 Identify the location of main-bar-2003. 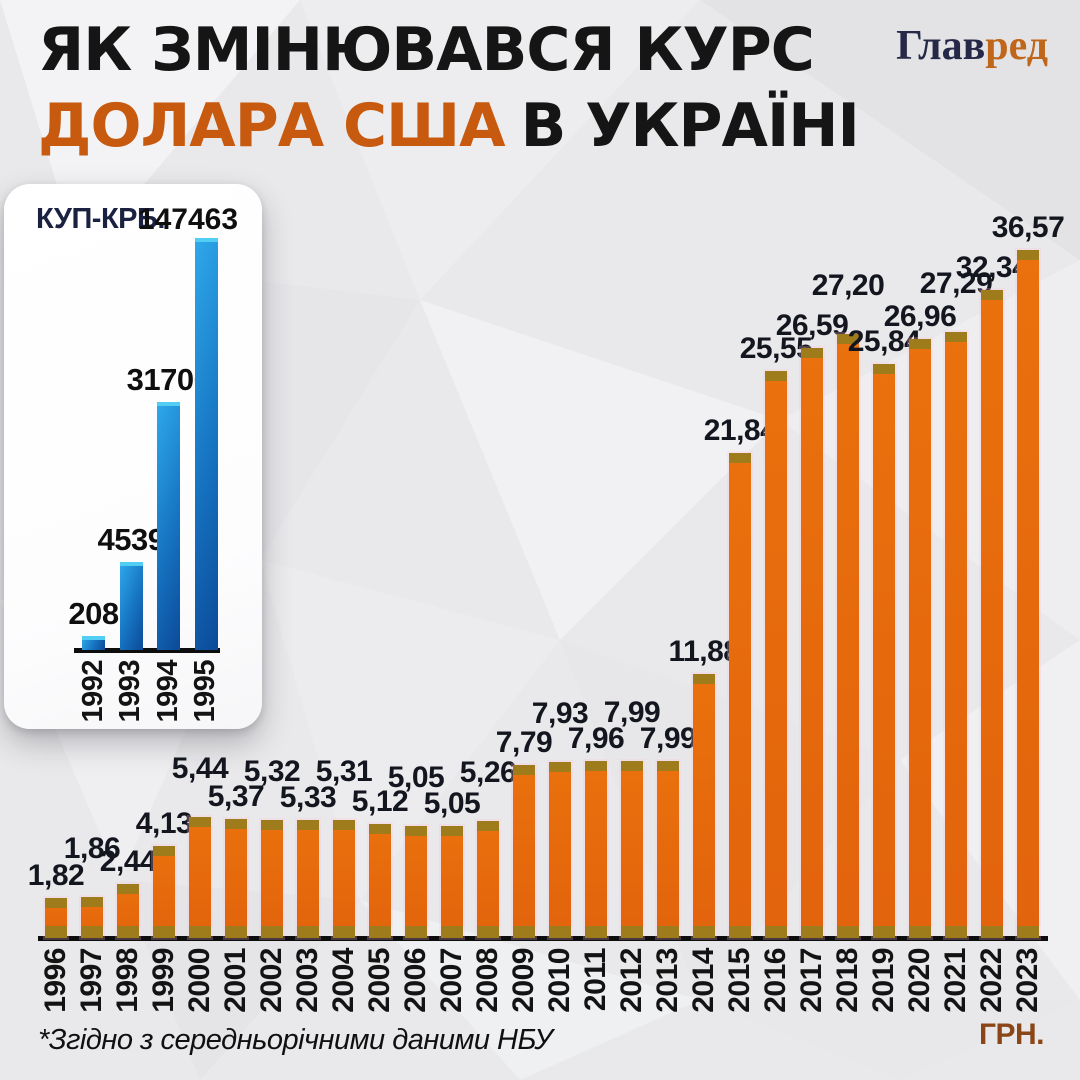
(308, 879).